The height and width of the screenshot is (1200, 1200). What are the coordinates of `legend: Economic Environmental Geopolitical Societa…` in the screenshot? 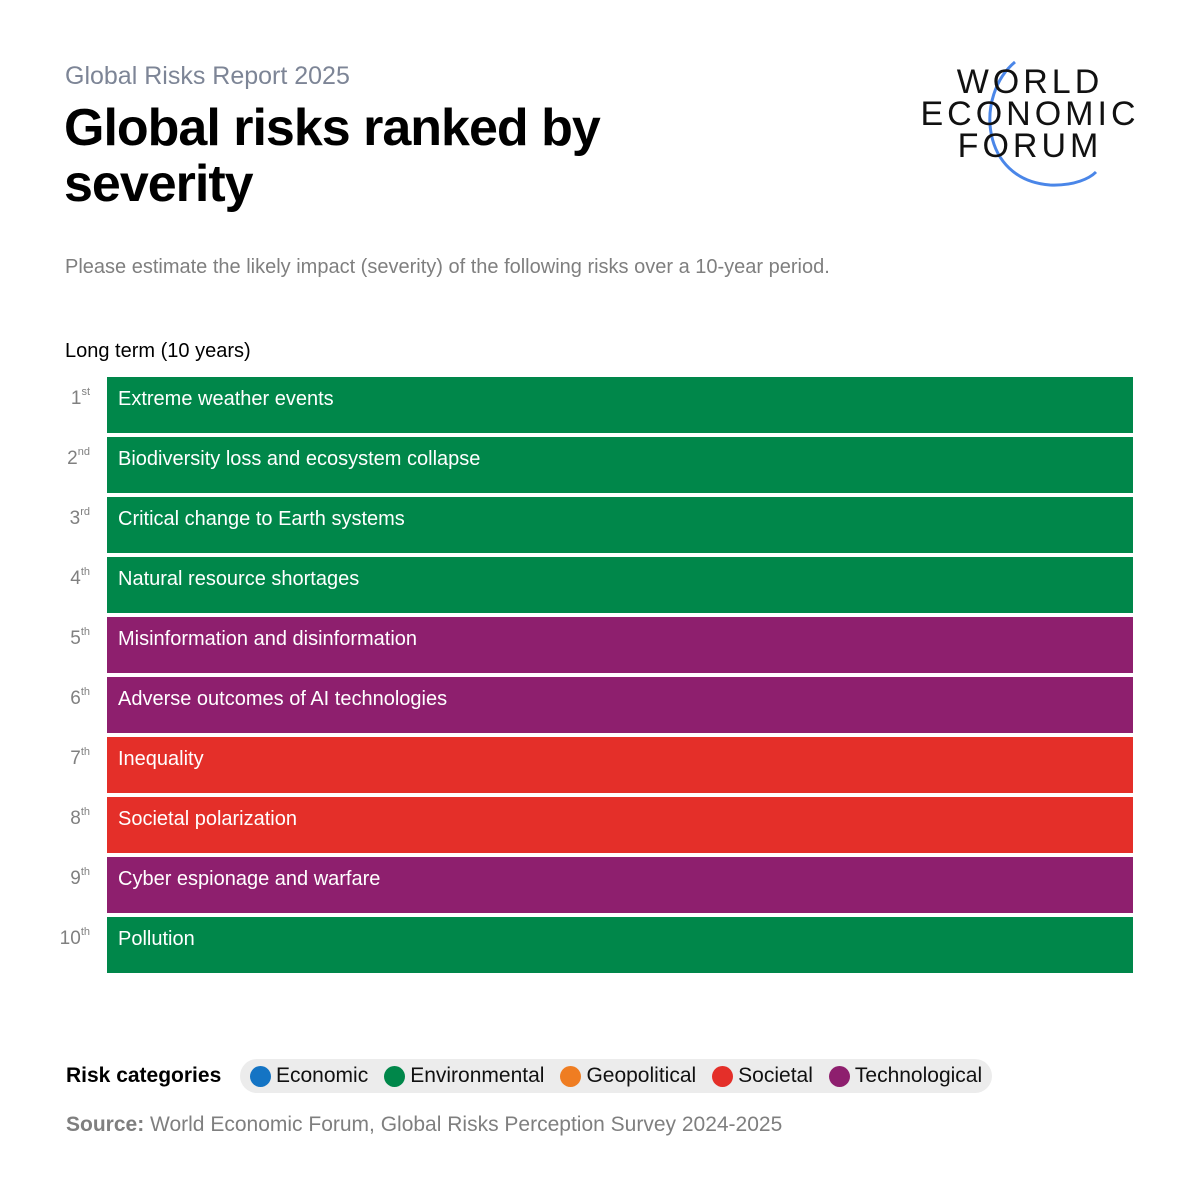 It's located at (616, 1076).